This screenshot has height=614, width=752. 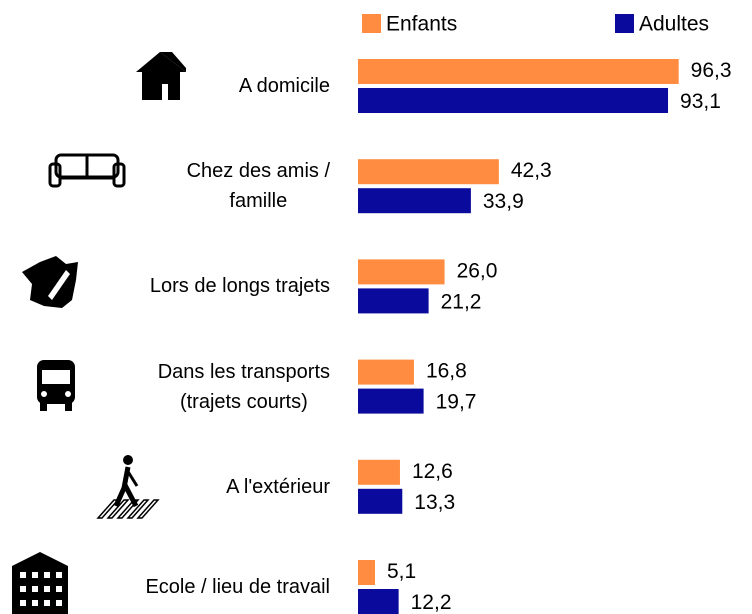 What do you see at coordinates (161, 76) in the screenshot?
I see `house-icon` at bounding box center [161, 76].